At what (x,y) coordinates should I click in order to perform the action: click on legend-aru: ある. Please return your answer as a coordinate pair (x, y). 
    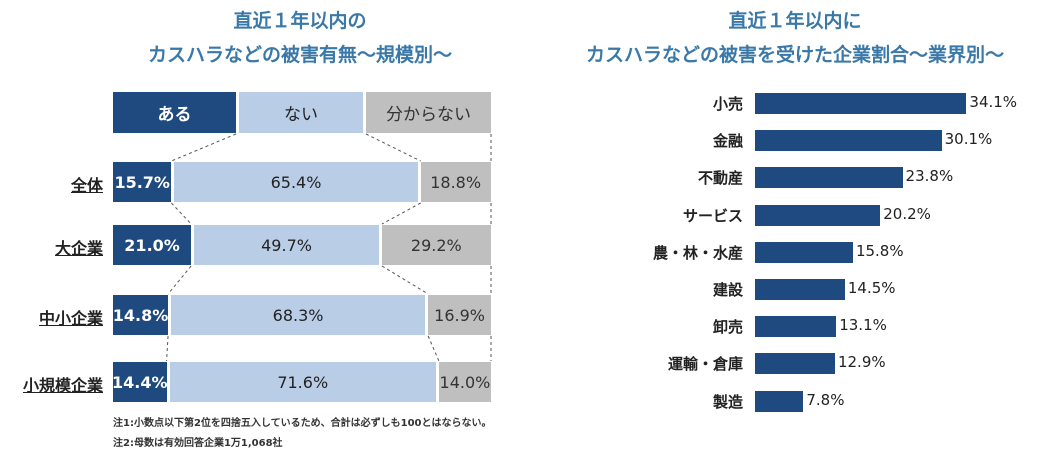
    Looking at the image, I should click on (174, 112).